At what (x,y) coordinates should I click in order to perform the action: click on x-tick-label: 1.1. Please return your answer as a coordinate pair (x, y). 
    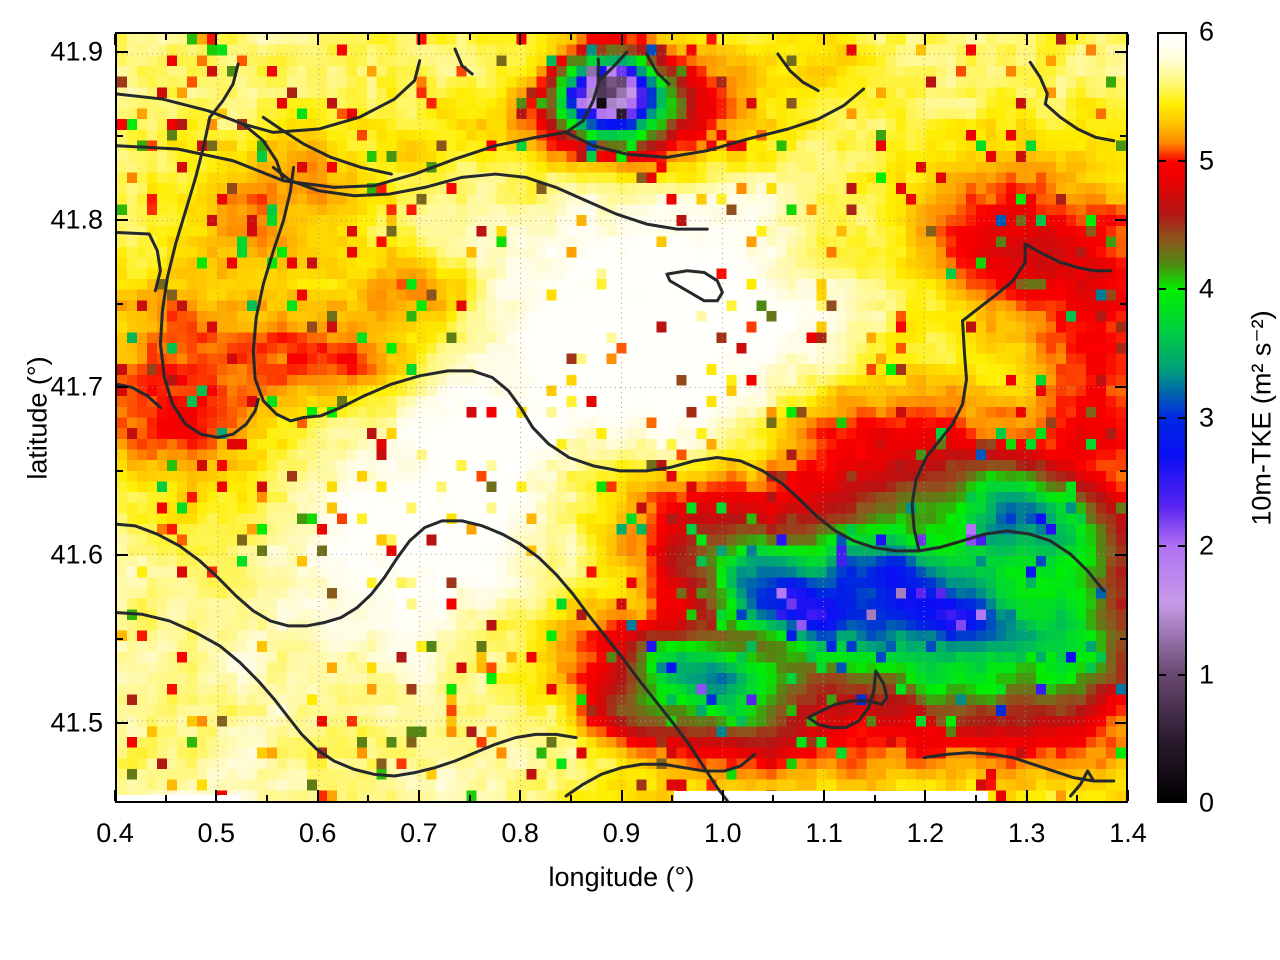
    Looking at the image, I should click on (824, 833).